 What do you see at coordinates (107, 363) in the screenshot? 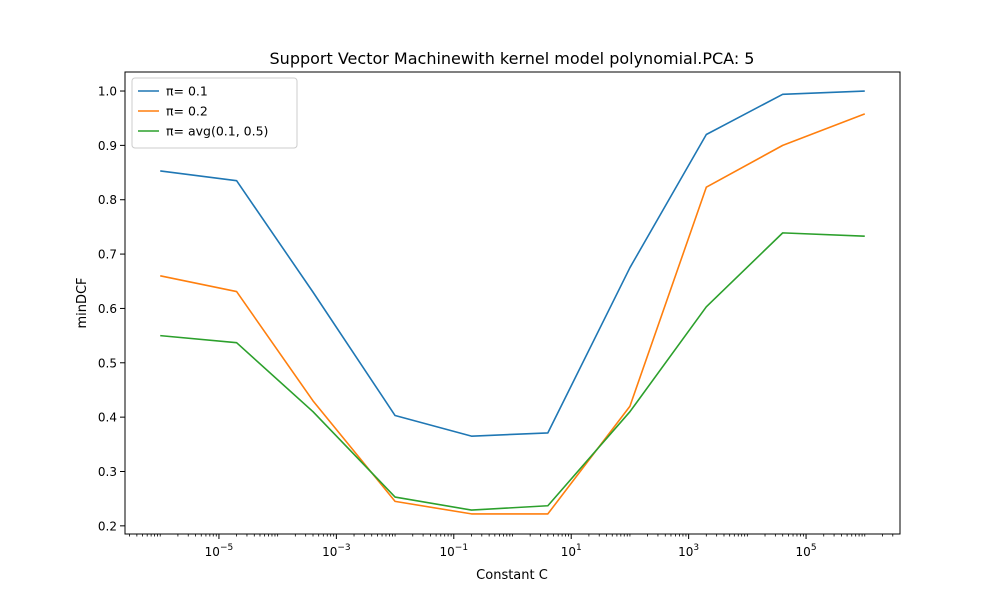
I see `y-tick-label: 0.5` at bounding box center [107, 363].